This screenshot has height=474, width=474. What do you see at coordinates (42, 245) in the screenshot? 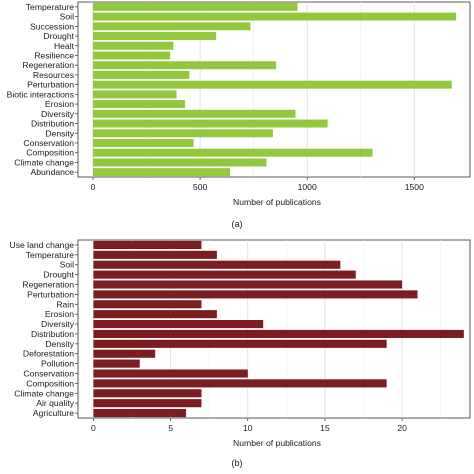
I see `category-label: Use land change` at bounding box center [42, 245].